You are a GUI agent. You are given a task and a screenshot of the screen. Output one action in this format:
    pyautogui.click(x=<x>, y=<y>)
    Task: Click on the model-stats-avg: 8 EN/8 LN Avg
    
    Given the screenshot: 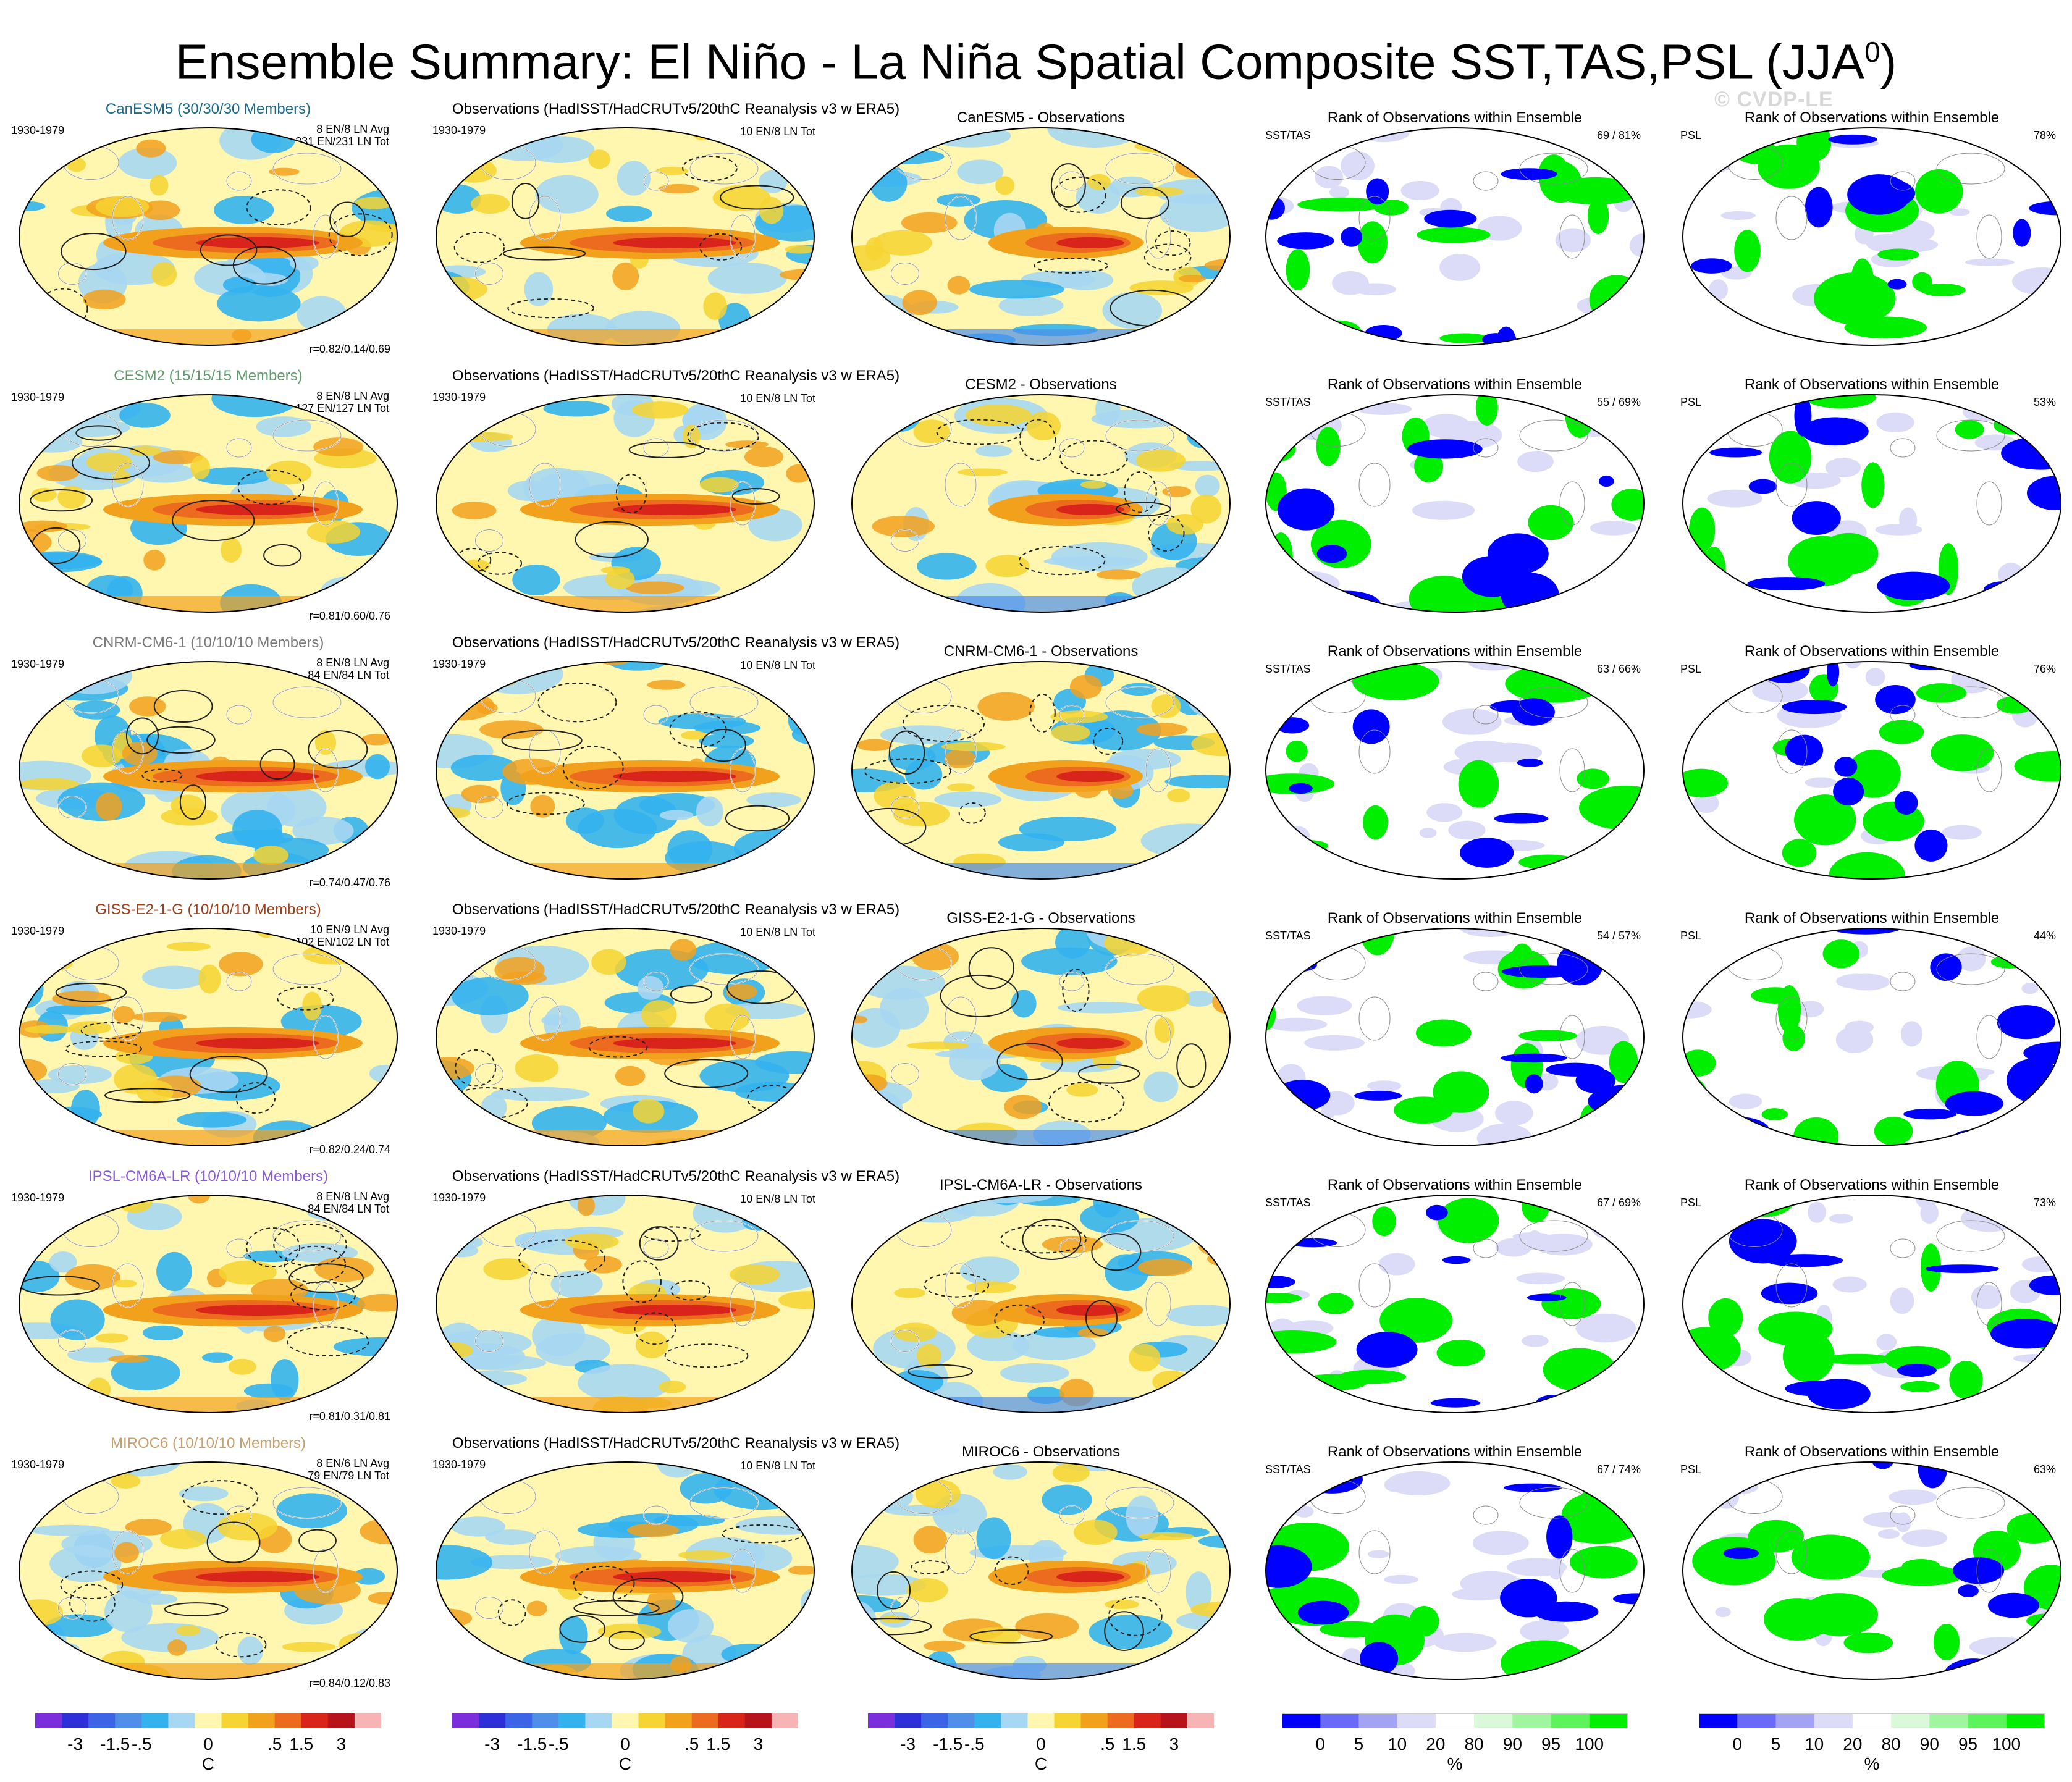 What is the action you would take?
    pyautogui.click(x=352, y=663)
    